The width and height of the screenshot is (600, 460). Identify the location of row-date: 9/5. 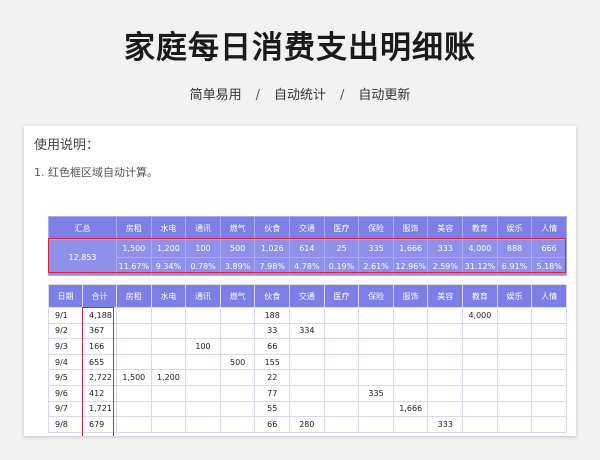
(65, 377).